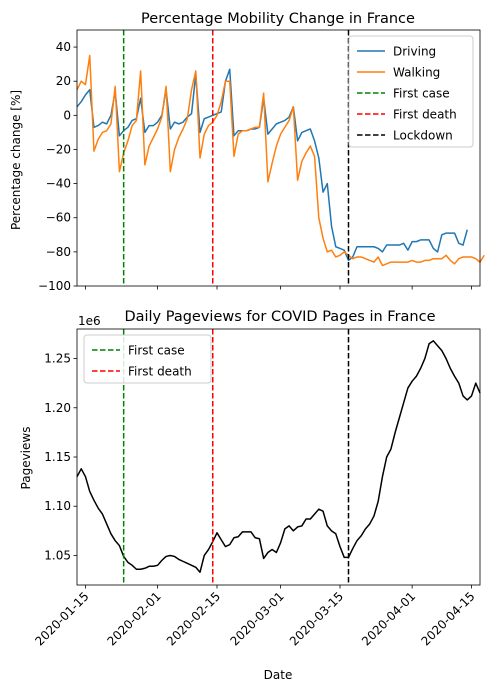 Image resolution: width=502 pixels, height=694 pixels. What do you see at coordinates (63, 81) in the screenshot?
I see `y-tick-label: 20` at bounding box center [63, 81].